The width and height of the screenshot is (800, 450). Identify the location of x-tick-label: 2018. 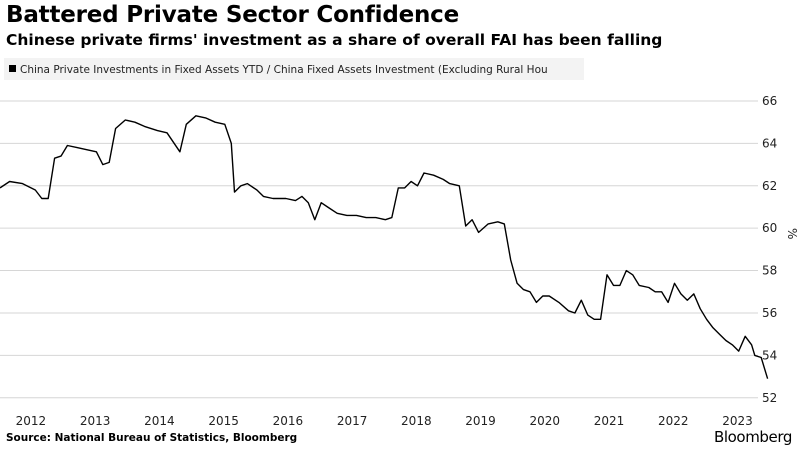
(416, 421).